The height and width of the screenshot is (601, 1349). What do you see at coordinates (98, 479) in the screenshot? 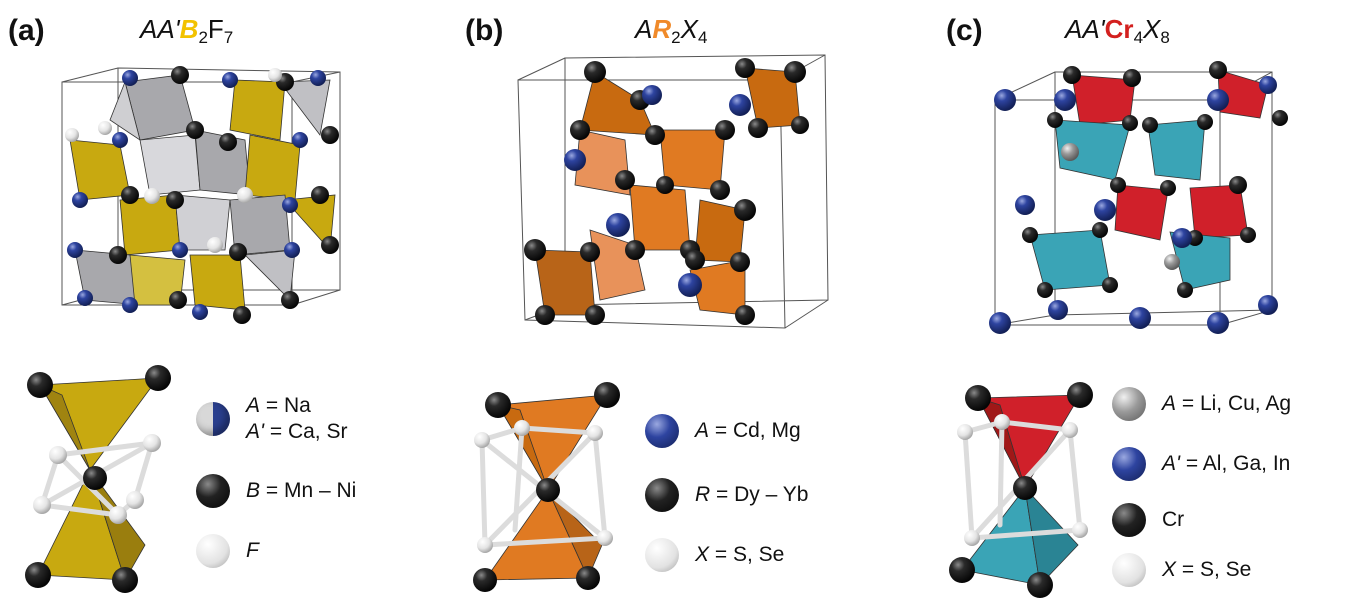
I see `local-motif-a` at bounding box center [98, 479].